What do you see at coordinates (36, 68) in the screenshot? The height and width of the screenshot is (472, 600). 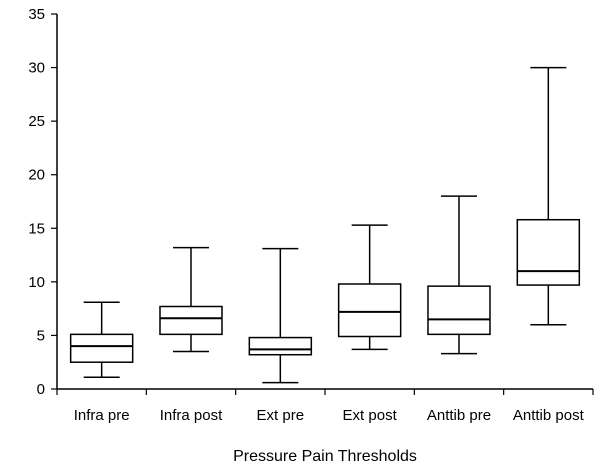 I see `y-tick-label: 30` at bounding box center [36, 68].